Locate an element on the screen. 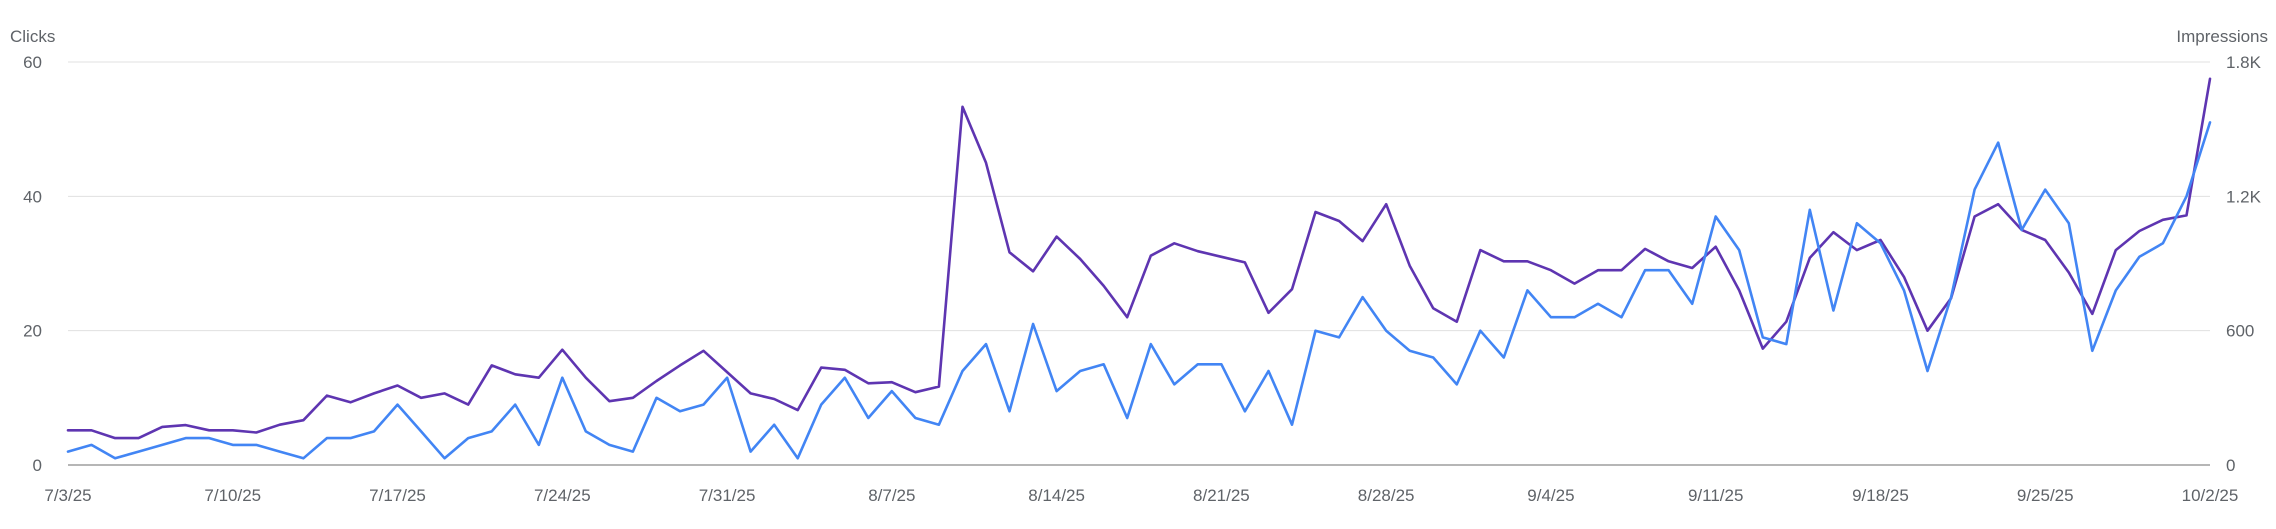 The width and height of the screenshot is (2276, 529). x-tick-label: 7/3/25 is located at coordinates (67, 495).